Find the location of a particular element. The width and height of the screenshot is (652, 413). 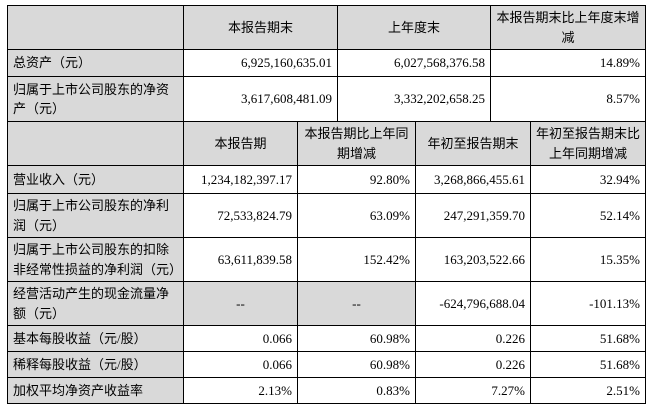

row-label-net-assets: 归属于上市公司股东的净资产（元） is located at coordinates (95, 99).